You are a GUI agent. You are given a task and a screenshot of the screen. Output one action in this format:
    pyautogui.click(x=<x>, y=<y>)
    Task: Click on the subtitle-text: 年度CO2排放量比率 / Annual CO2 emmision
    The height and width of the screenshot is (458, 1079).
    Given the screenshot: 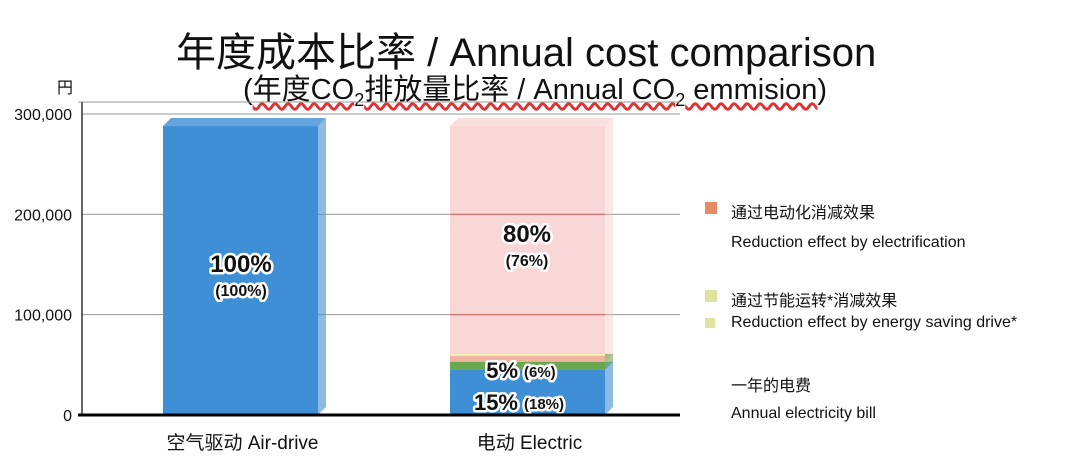 What is the action you would take?
    pyautogui.click(x=535, y=92)
    